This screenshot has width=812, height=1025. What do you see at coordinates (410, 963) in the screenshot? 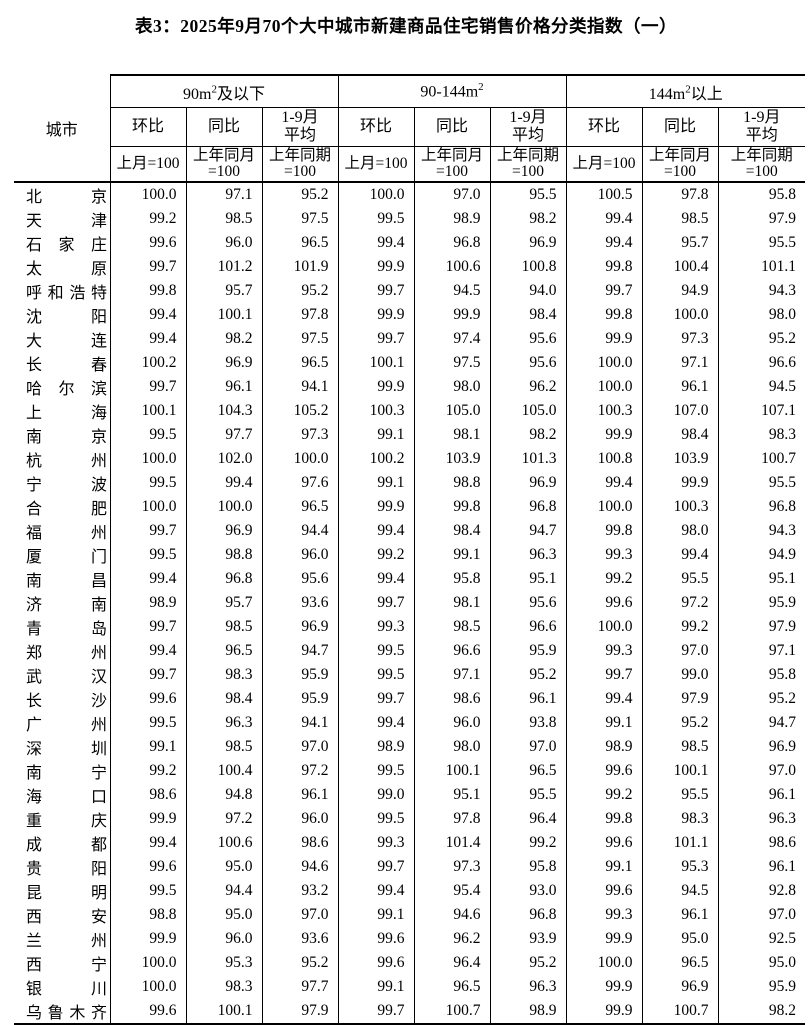
I see `table-row: 西宁 100.0 95.3 95.2 99.6 96.4 95.2 100.0 96.5 95.0` at bounding box center [410, 963].